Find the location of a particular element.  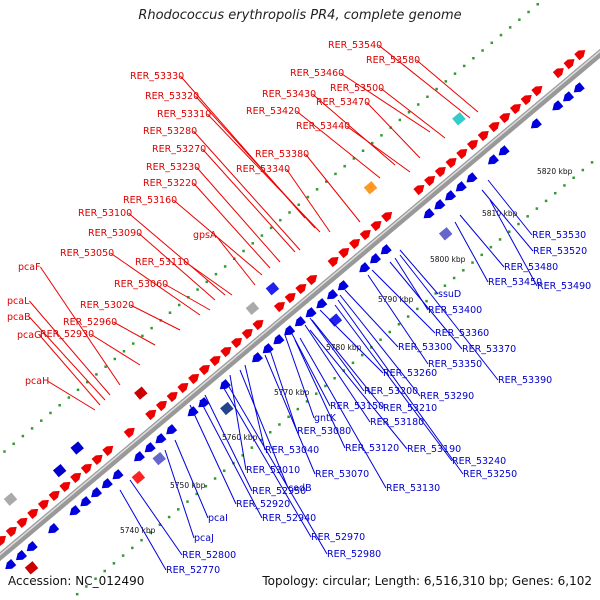

gene-label: pcaF is located at coordinates (29, 267).